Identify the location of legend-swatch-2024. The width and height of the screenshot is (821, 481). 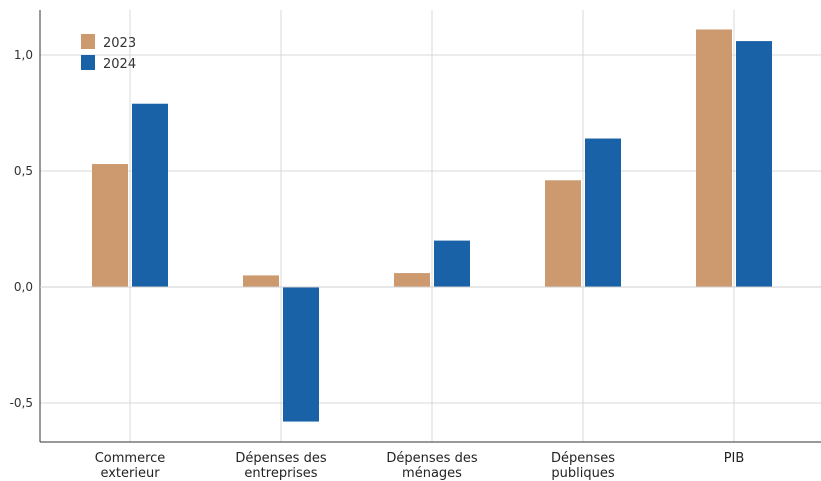
(88, 62).